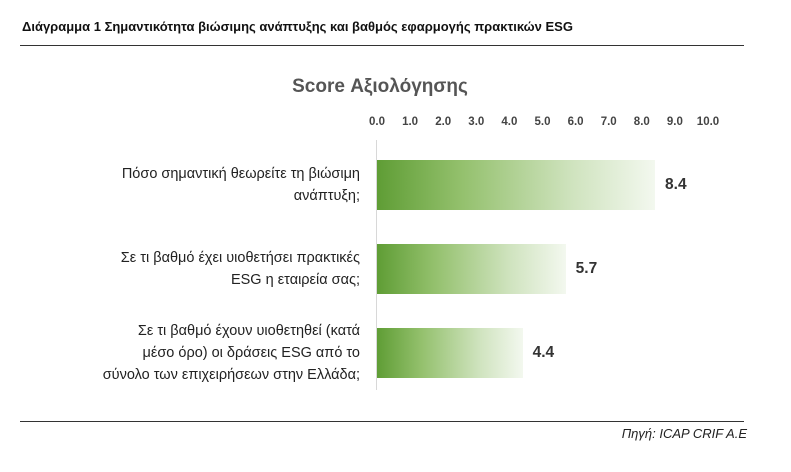 Image resolution: width=791 pixels, height=472 pixels. What do you see at coordinates (326, 196) in the screenshot?
I see `category-label-line: ανάπτυξη;` at bounding box center [326, 196].